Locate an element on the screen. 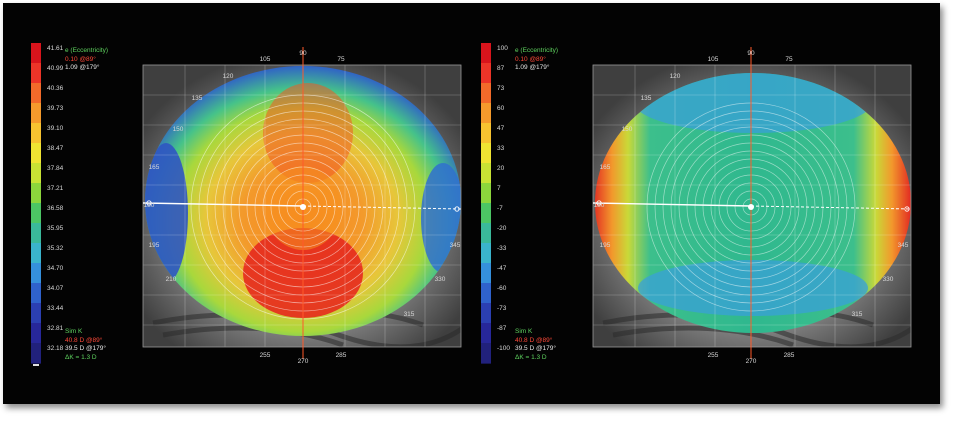 The height and width of the screenshot is (422, 957). scale-tick-label: 40.36 is located at coordinates (55, 88).